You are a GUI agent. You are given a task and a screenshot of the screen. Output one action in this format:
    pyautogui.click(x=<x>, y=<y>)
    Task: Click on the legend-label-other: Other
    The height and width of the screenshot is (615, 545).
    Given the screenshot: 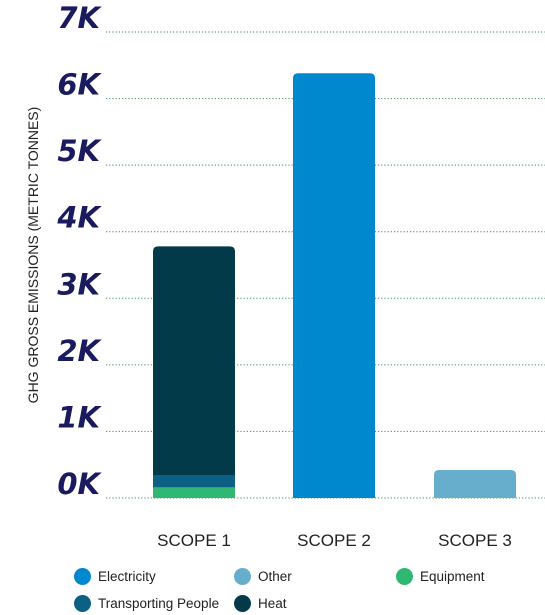 What is the action you would take?
    pyautogui.click(x=275, y=576)
    